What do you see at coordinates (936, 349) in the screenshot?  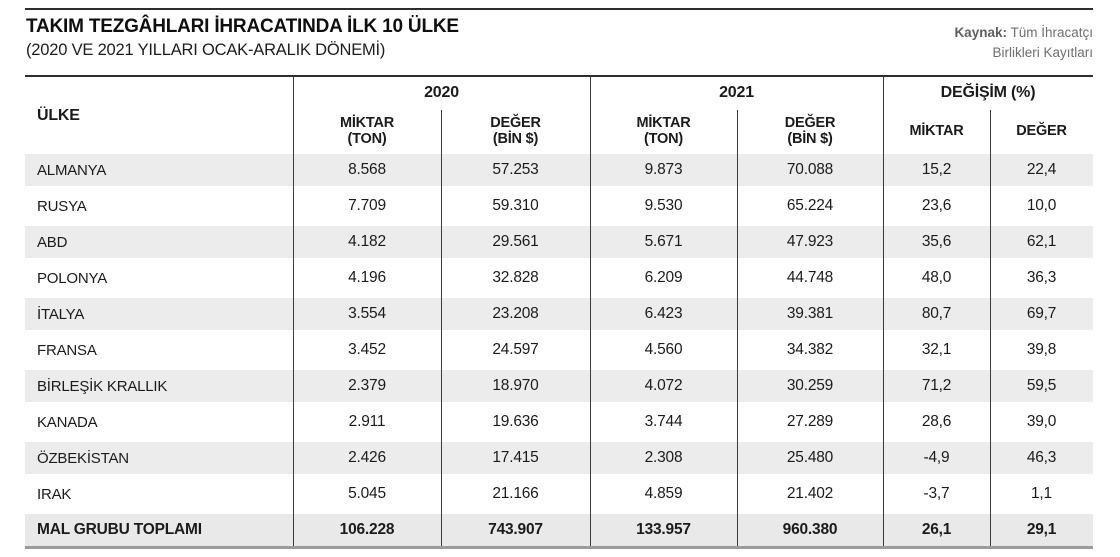 I see `cell-change-miktar: 32,1` at bounding box center [936, 349].